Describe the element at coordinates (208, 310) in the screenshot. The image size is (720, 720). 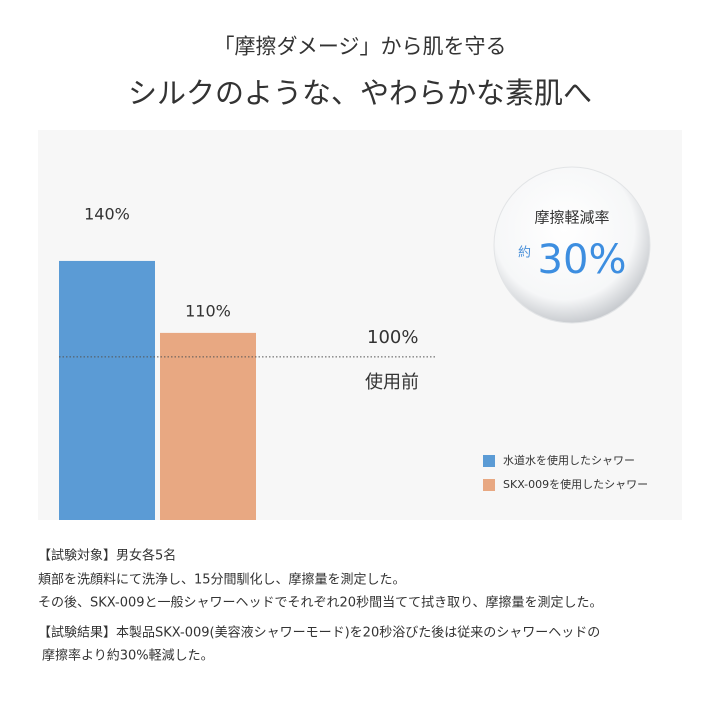
I see `value-label: 110%` at that location.